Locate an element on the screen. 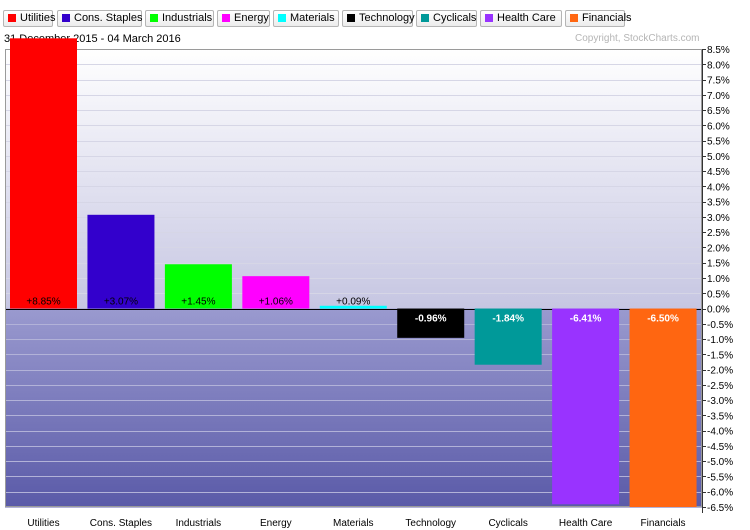  y-tick-label: -5.0% is located at coordinates (720, 462).